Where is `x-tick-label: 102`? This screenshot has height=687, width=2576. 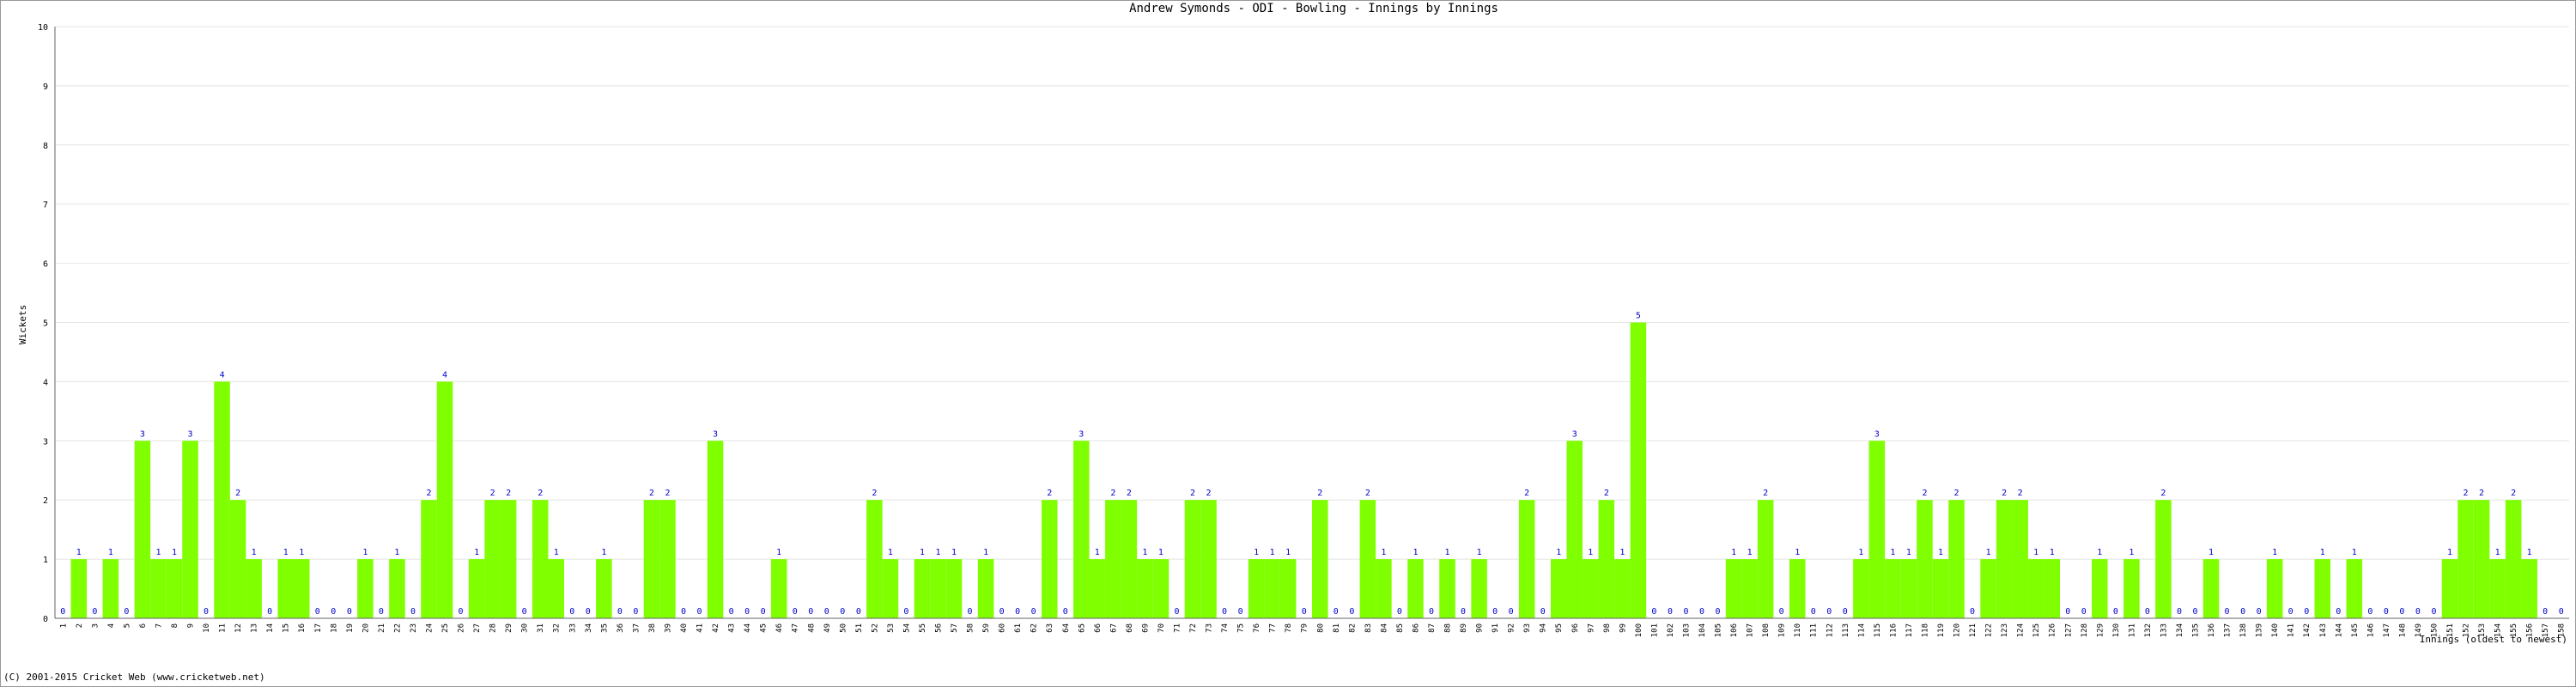 x-tick-label: 102 is located at coordinates (1671, 630).